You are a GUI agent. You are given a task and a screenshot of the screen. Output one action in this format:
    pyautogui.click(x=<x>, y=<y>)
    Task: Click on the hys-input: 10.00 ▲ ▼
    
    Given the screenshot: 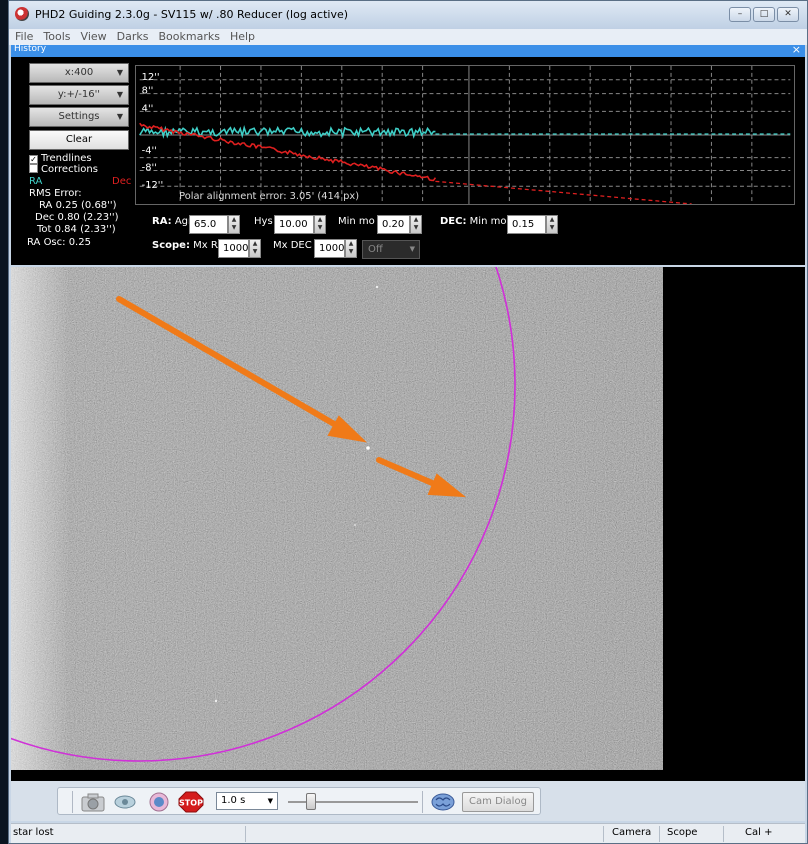 What is the action you would take?
    pyautogui.click(x=300, y=224)
    